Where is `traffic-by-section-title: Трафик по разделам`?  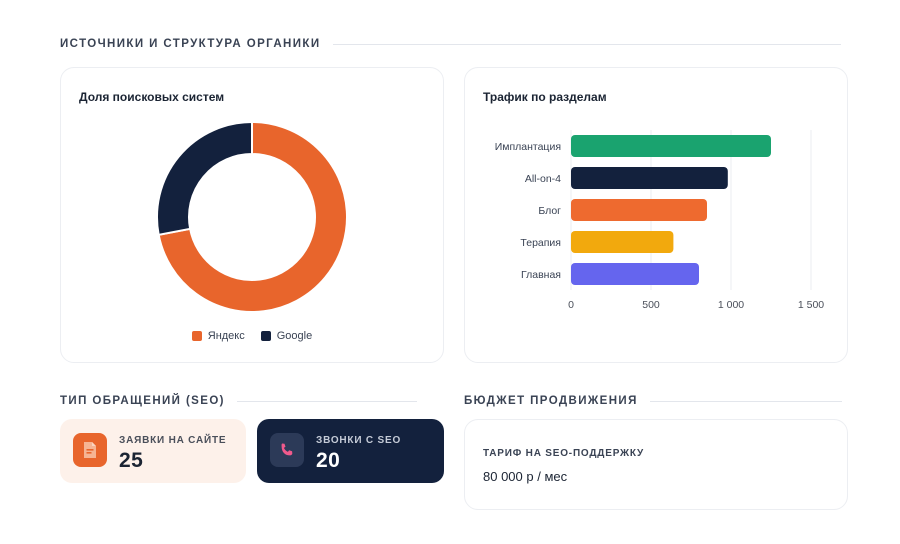 traffic-by-section-title: Трафик по разделам is located at coordinates (545, 97).